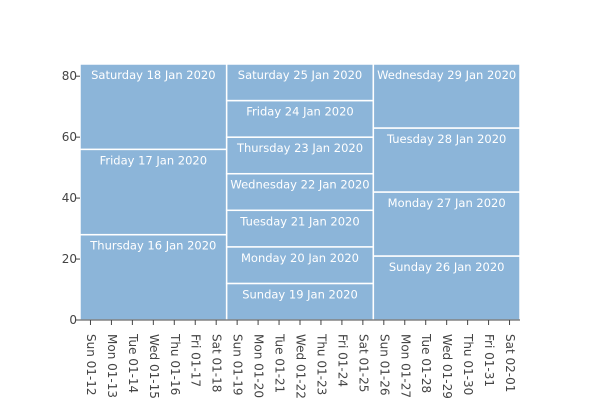  I want to click on y-axis: 0 20 40 60 80, so click(71, 198).